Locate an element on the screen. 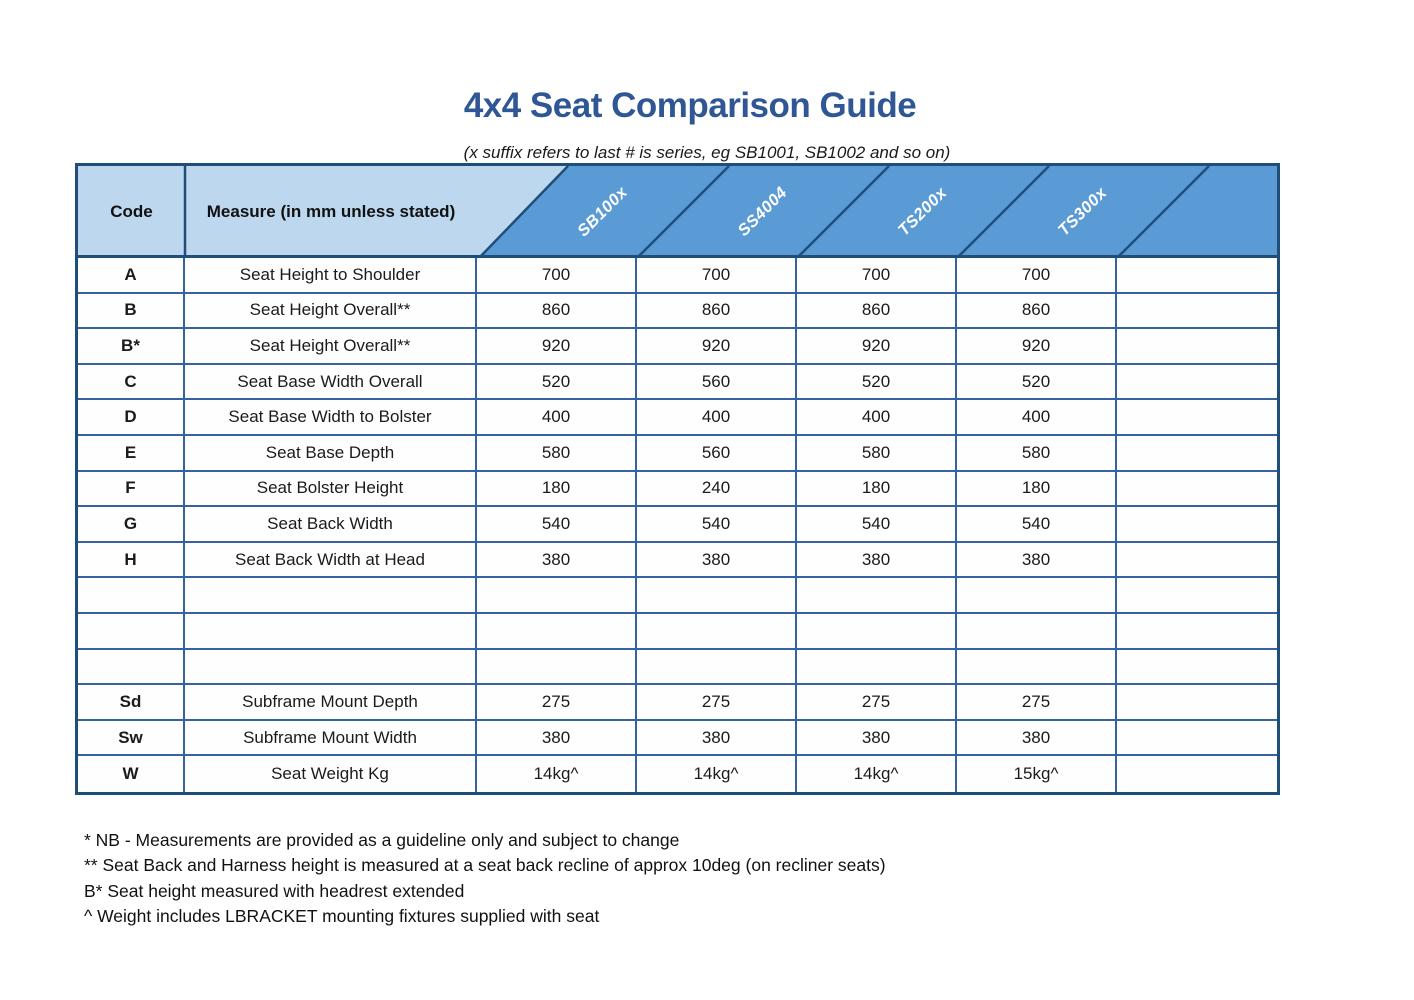  code-cell: B is located at coordinates (131, 311).